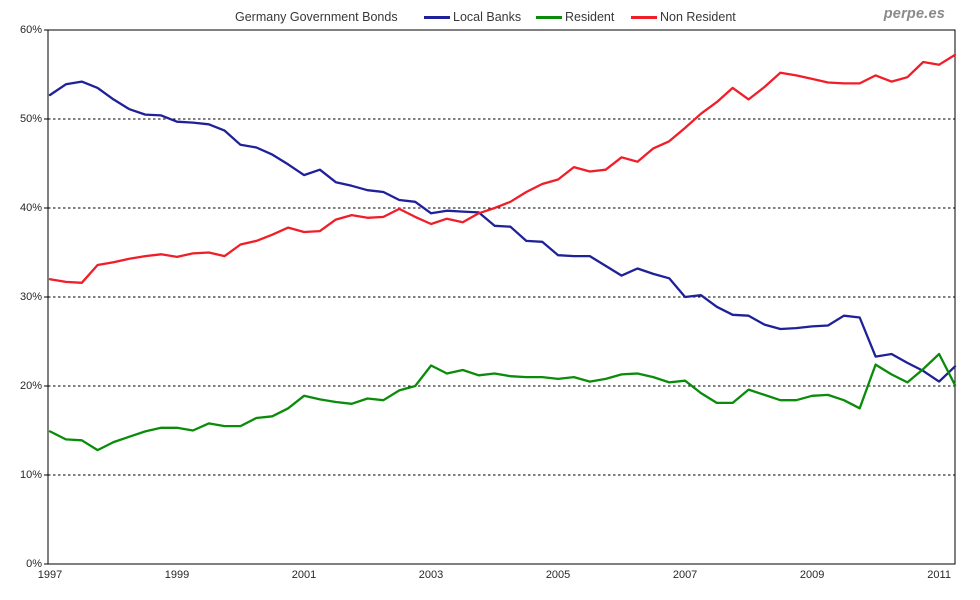 The height and width of the screenshot is (600, 980). I want to click on x-axis-tick-label: 2011, so click(939, 575).